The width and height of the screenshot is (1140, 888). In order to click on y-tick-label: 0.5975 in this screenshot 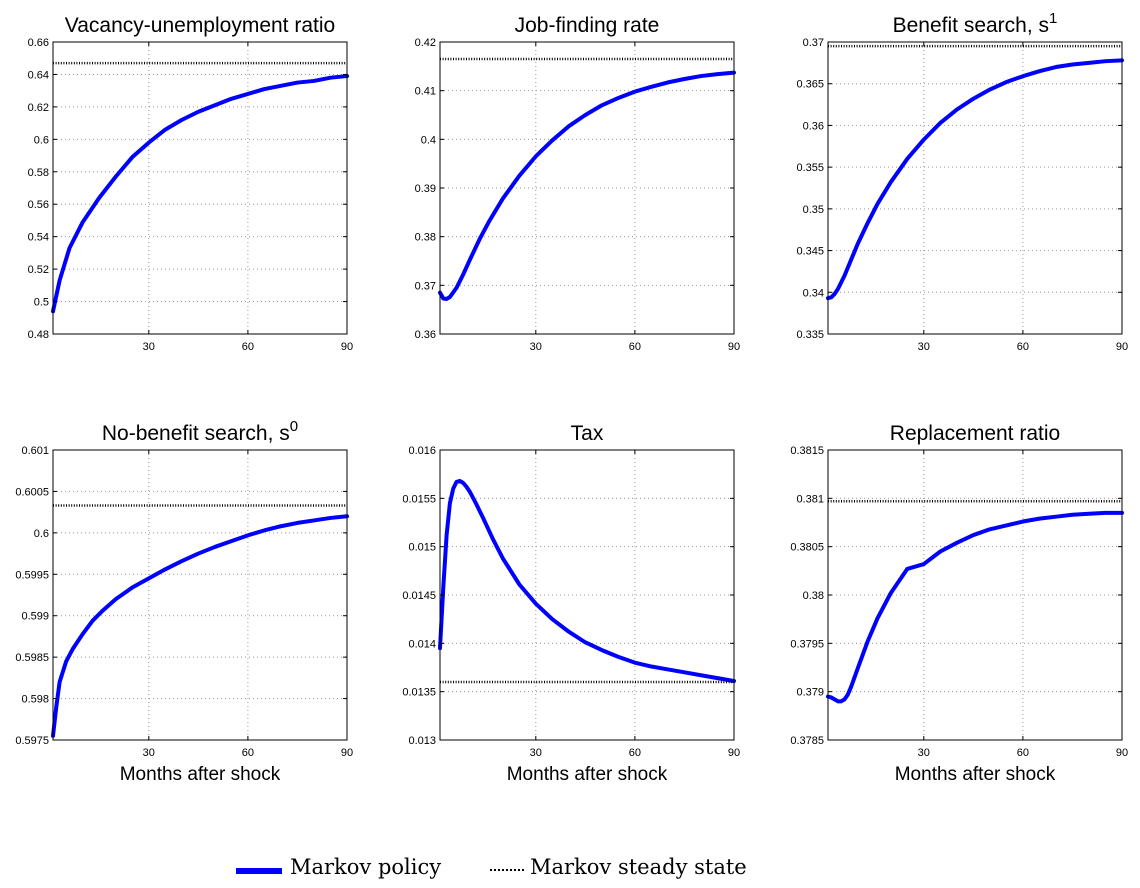, I will do `click(32, 741)`.